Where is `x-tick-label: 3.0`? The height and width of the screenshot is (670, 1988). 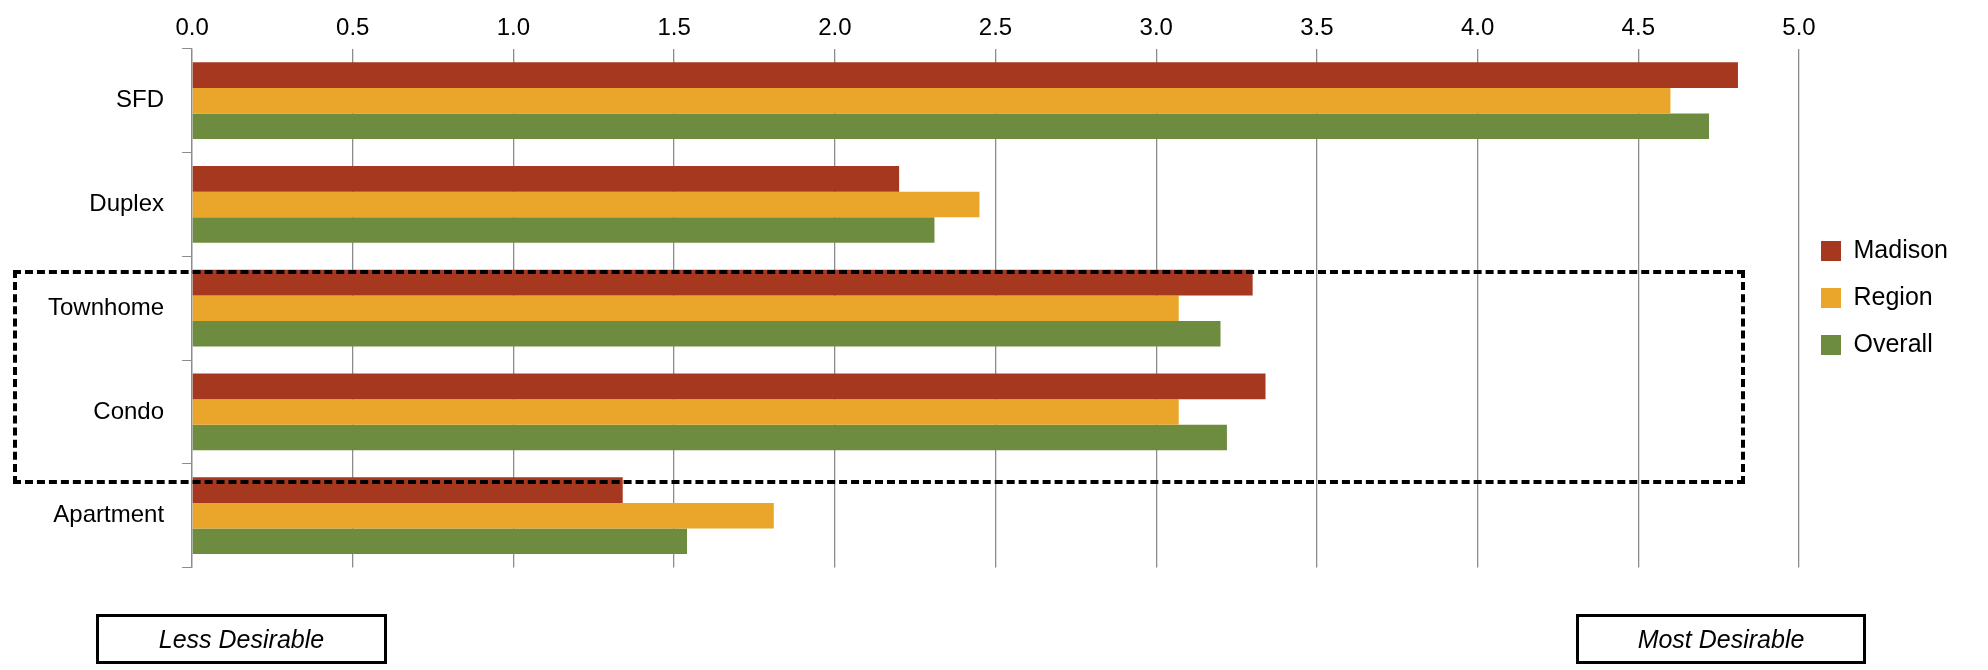 x-tick-label: 3.0 is located at coordinates (1156, 27).